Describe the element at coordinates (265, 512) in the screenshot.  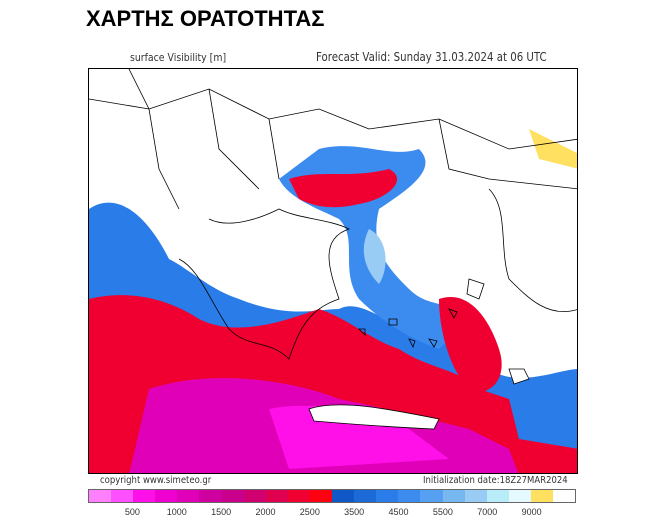
I see `colorbar-label: 2000` at that location.